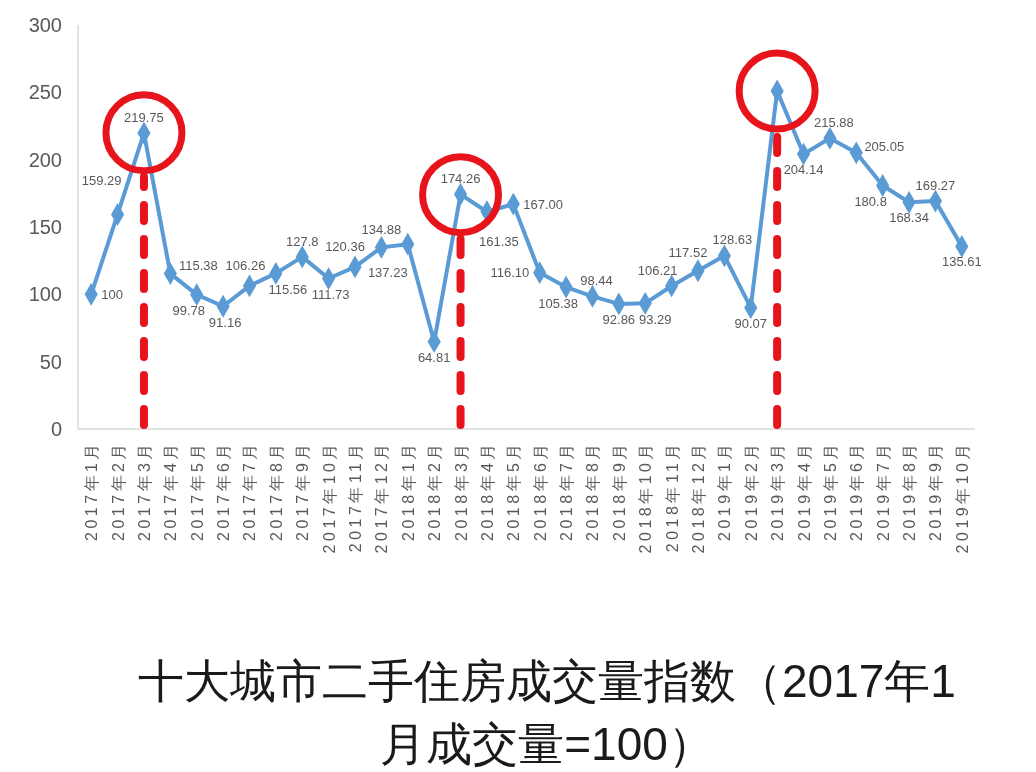 The image size is (1036, 772). What do you see at coordinates (45, 92) in the screenshot?
I see `y-tick-label: 250` at bounding box center [45, 92].